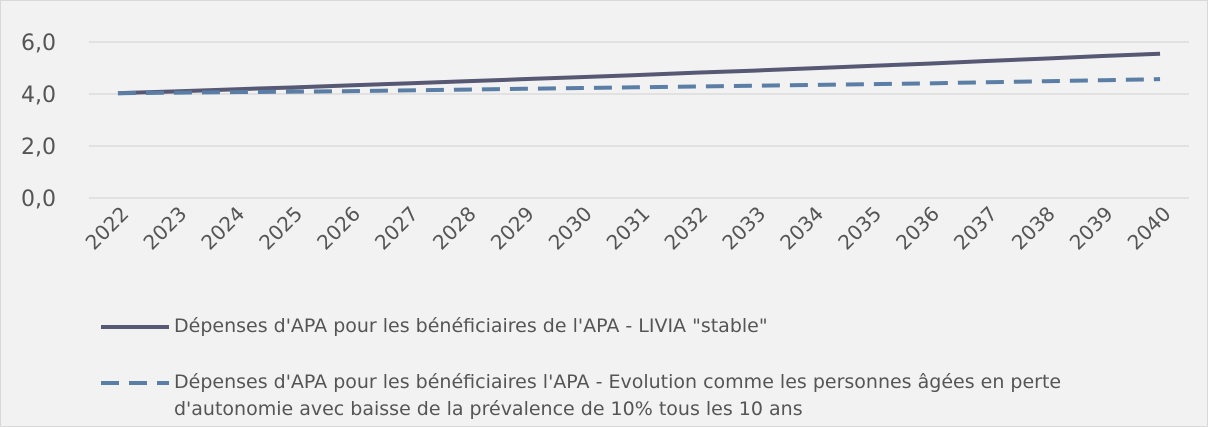 The width and height of the screenshot is (1208, 427). What do you see at coordinates (338, 228) in the screenshot?
I see `x-tick-label: 2026` at bounding box center [338, 228].